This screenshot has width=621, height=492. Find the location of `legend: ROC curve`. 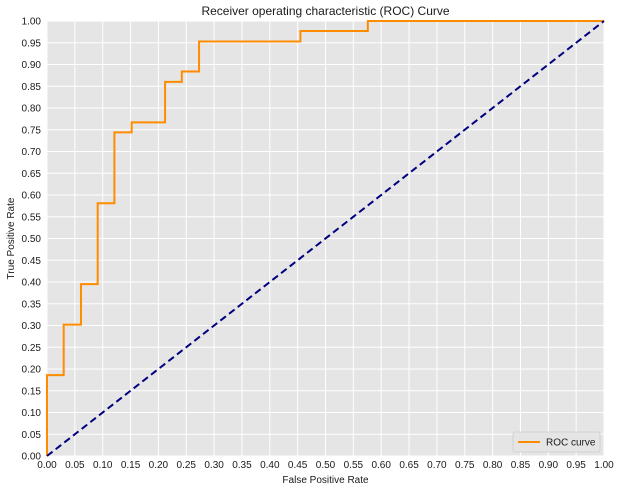

legend: ROC curve is located at coordinates (556, 442).